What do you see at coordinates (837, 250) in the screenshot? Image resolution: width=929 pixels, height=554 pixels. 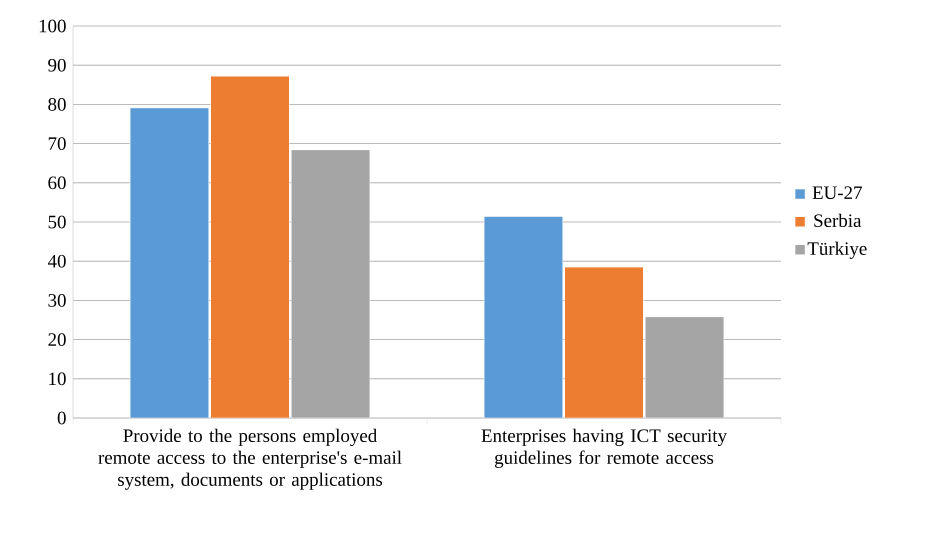 I see `legend-label: Türkiye` at bounding box center [837, 250].